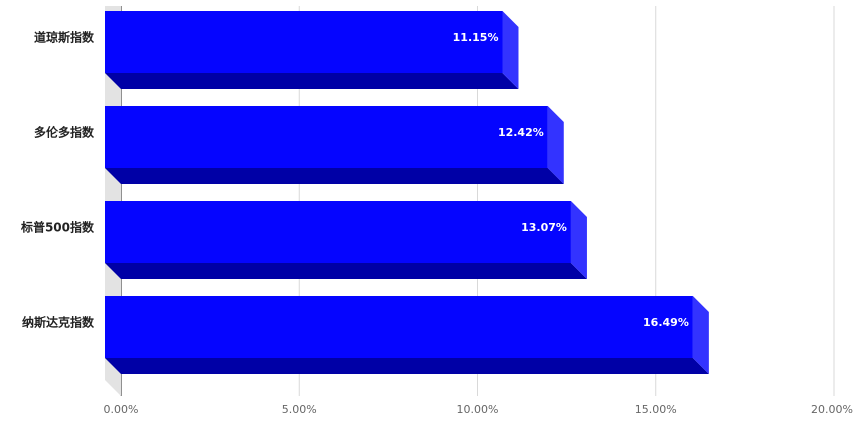 This screenshot has width=860, height=425. Describe the element at coordinates (666, 322) in the screenshot. I see `data-label: 16.49%` at that location.